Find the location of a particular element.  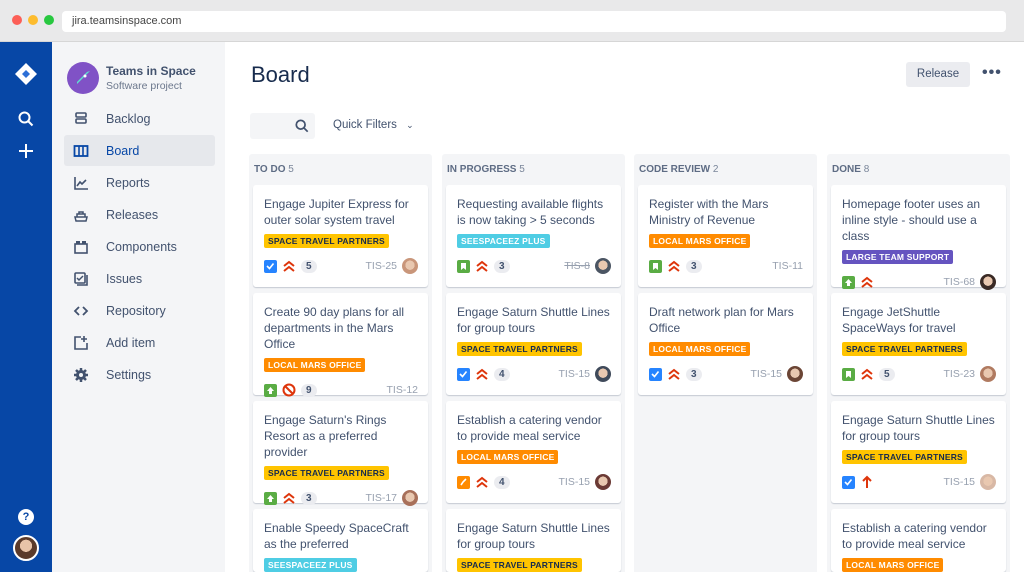

close-window-button is located at coordinates (17, 20).